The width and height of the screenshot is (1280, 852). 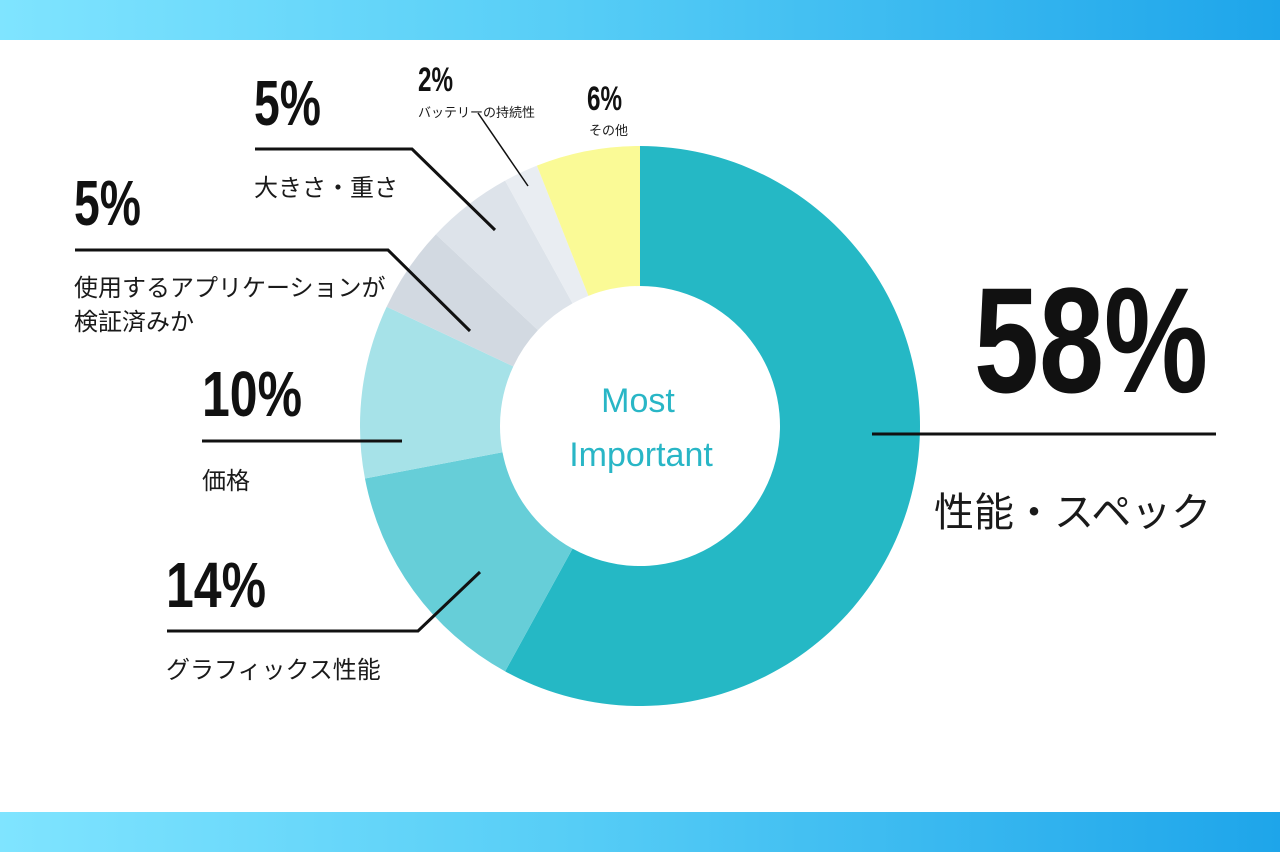 What do you see at coordinates (476, 113) in the screenshot?
I see `category-label-5-0: バッテリーの持続性` at bounding box center [476, 113].